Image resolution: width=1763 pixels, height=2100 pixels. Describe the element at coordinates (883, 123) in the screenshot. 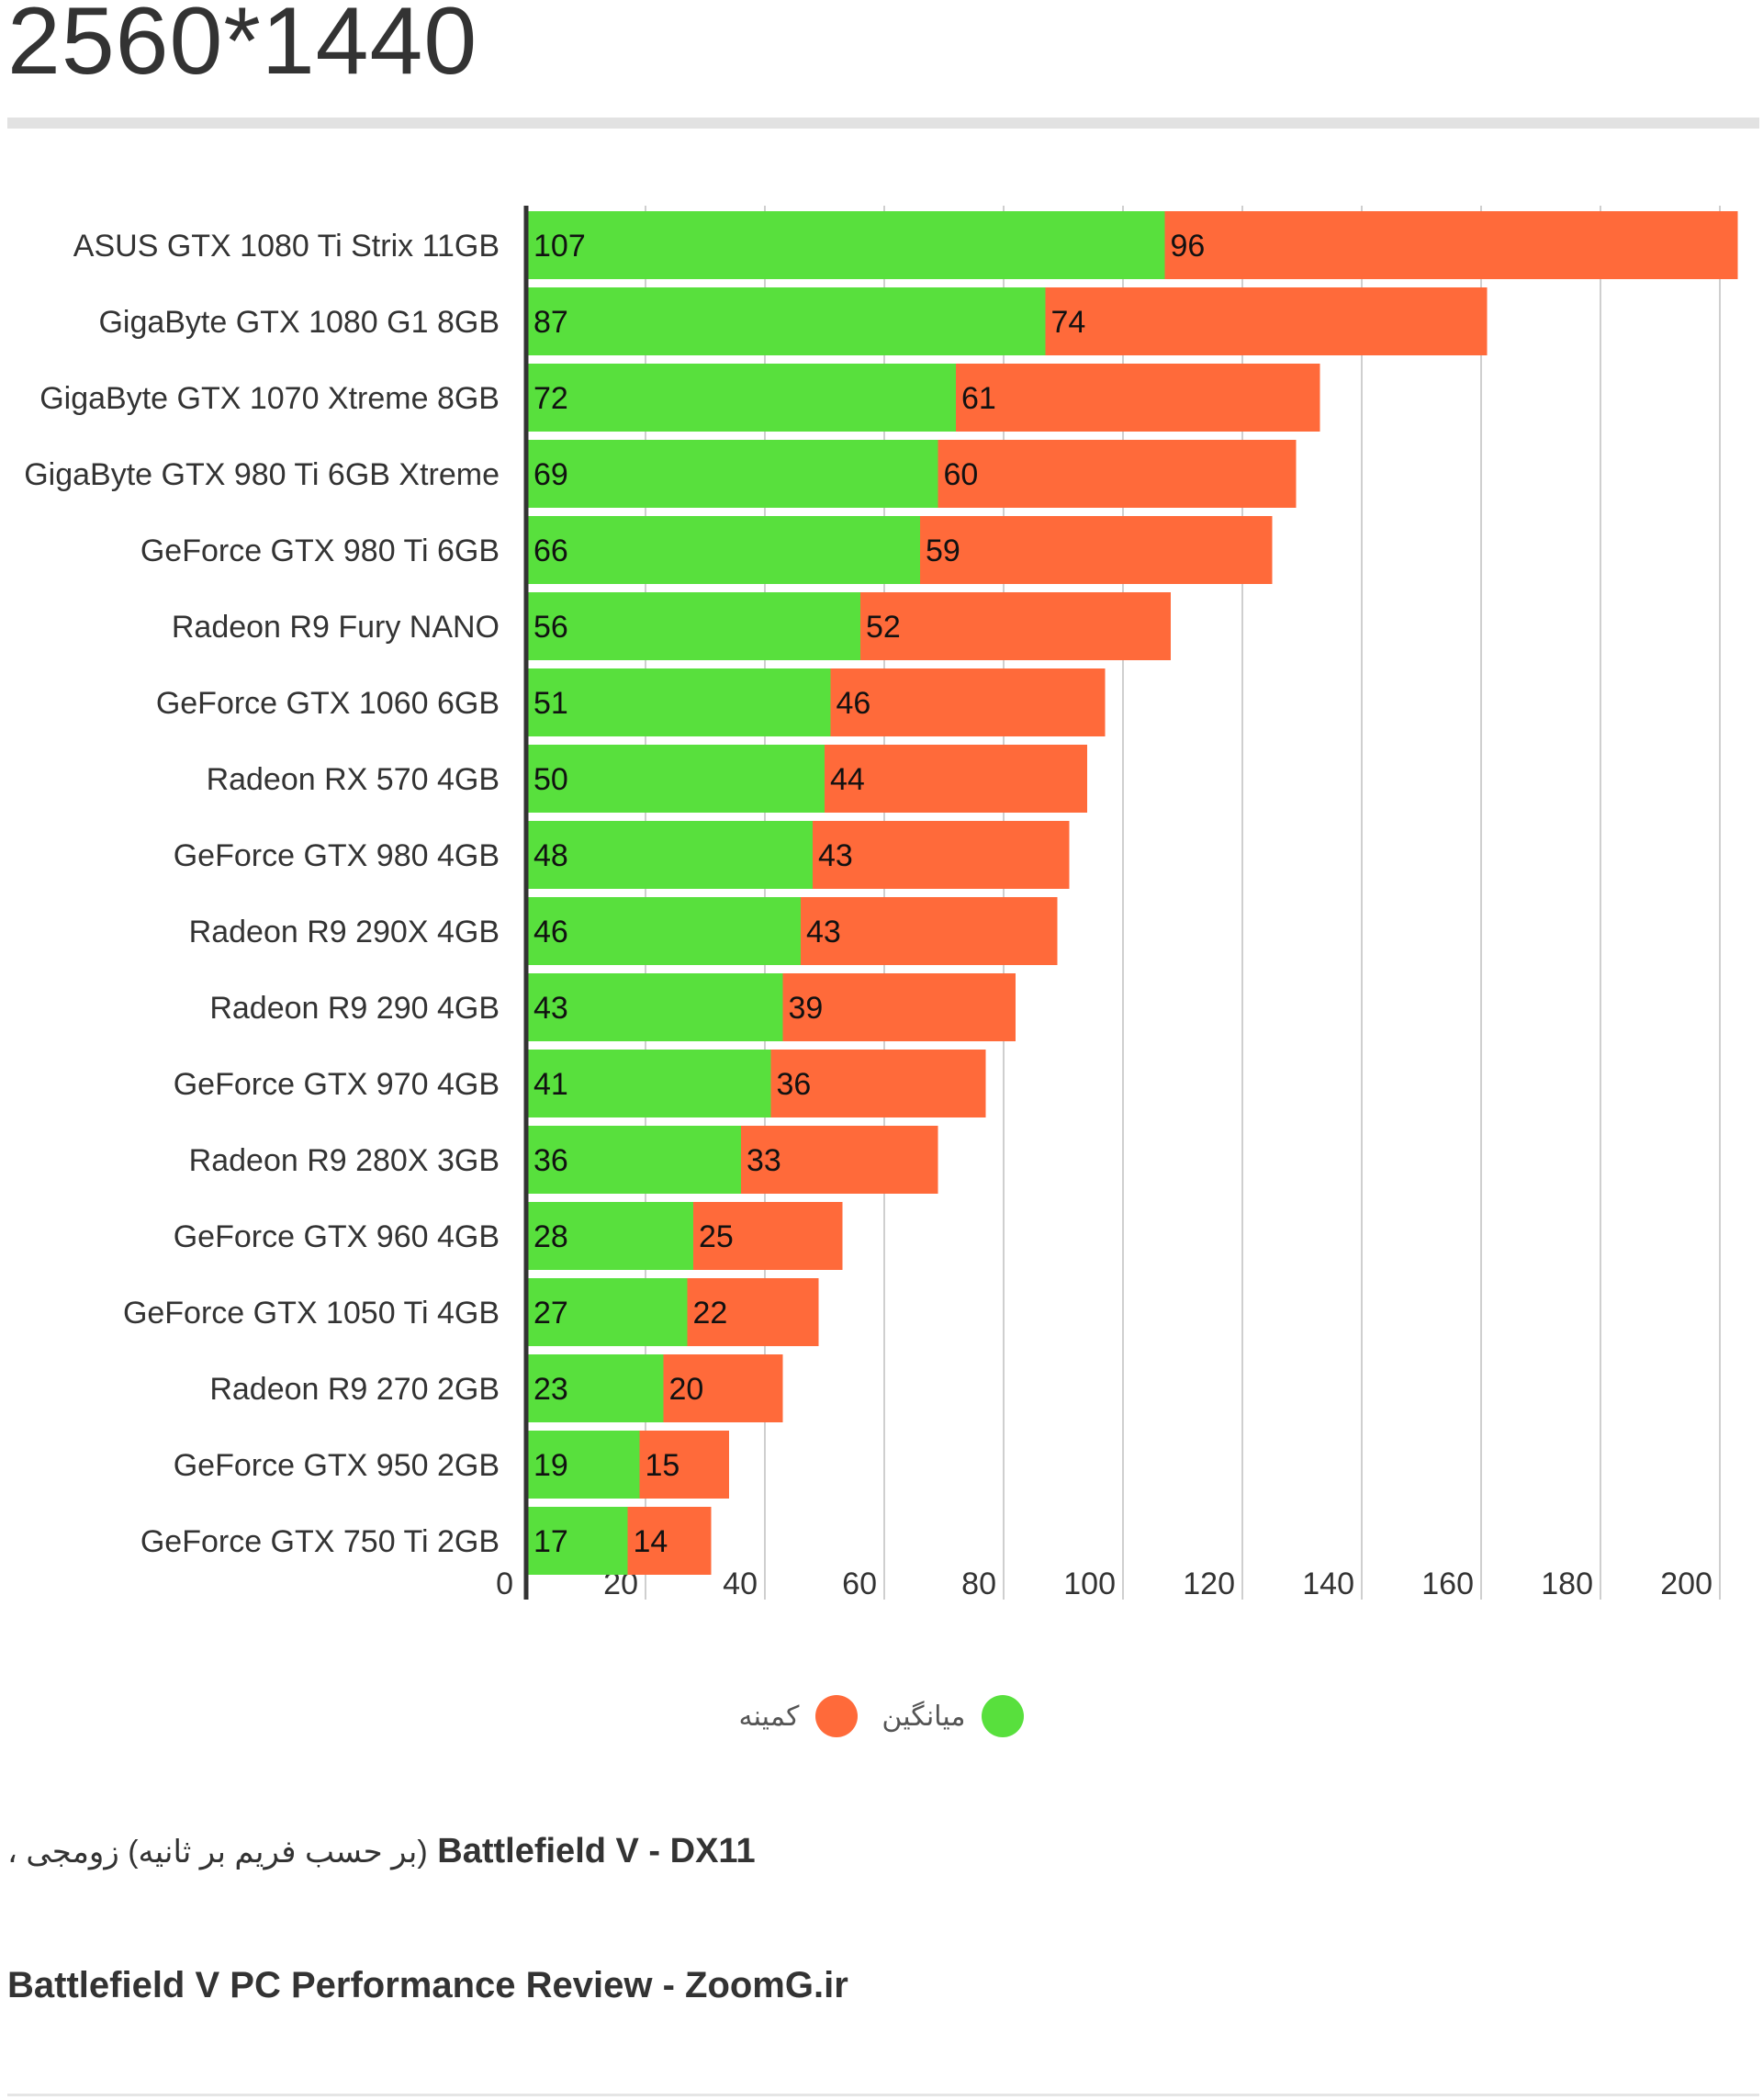

I see `title-divider` at that location.